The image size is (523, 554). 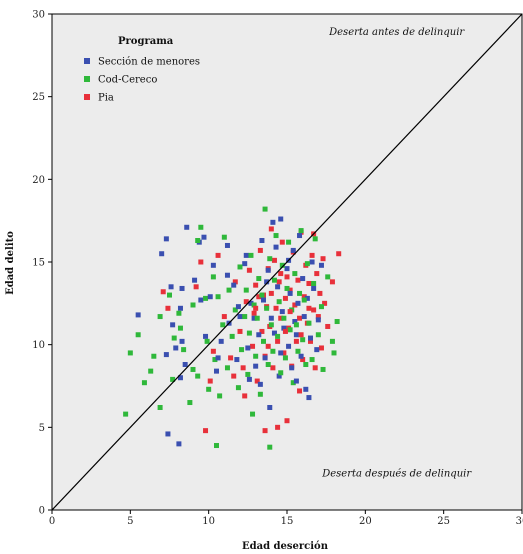 I want to click on y-tick-label: 15, so click(x=38, y=263).